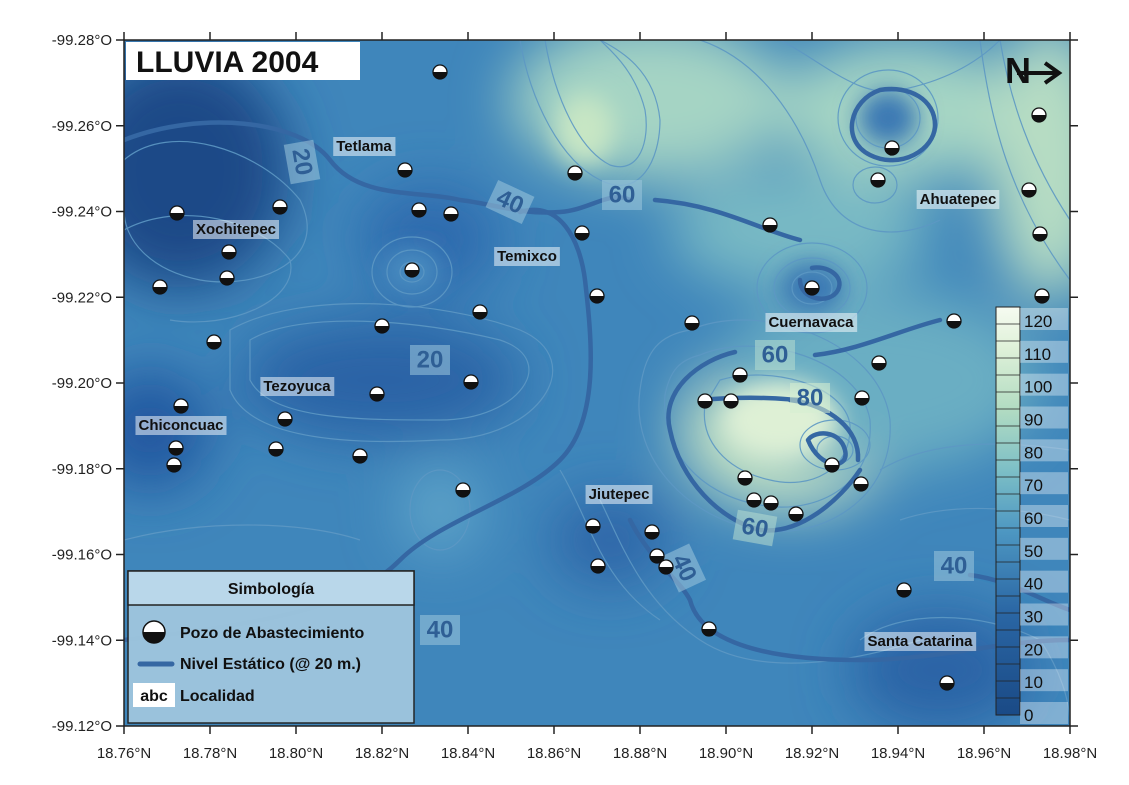 The image size is (1129, 785). I want to click on colorbar-label: 10, so click(1044, 680).